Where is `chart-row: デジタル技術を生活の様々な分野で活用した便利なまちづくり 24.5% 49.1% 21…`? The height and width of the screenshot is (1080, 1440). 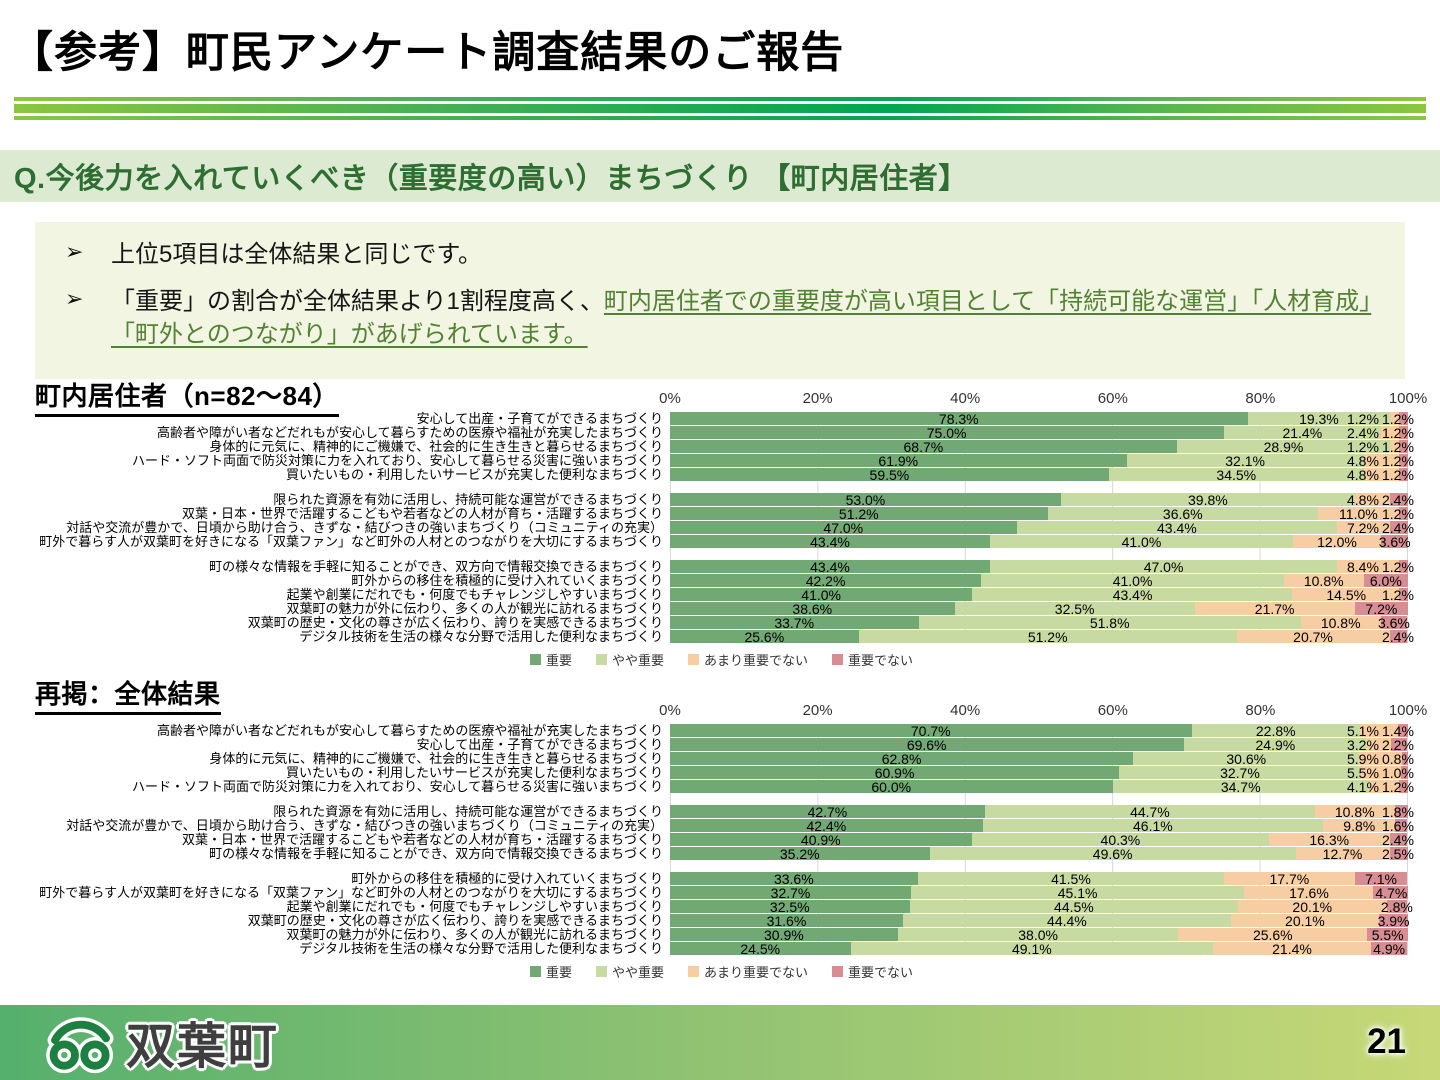 chart-row: デジタル技術を生活の様々な分野で活用した便利なまちづくり 24.5% 49.1% 21… is located at coordinates (721, 949).